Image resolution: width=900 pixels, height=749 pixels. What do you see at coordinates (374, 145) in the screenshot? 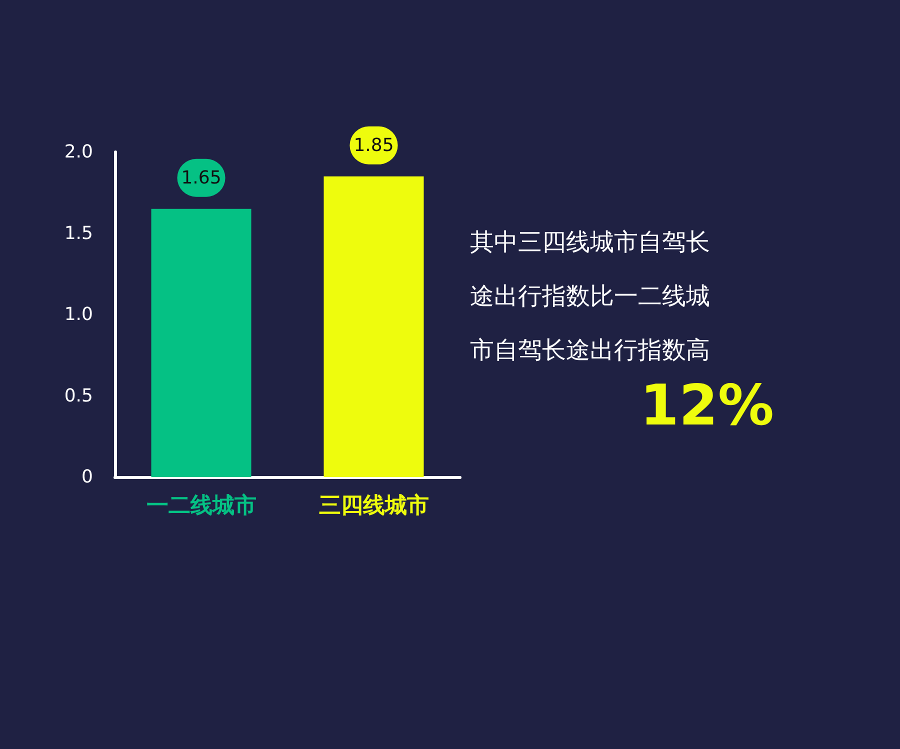
I see `data-label: 1.85` at bounding box center [374, 145].